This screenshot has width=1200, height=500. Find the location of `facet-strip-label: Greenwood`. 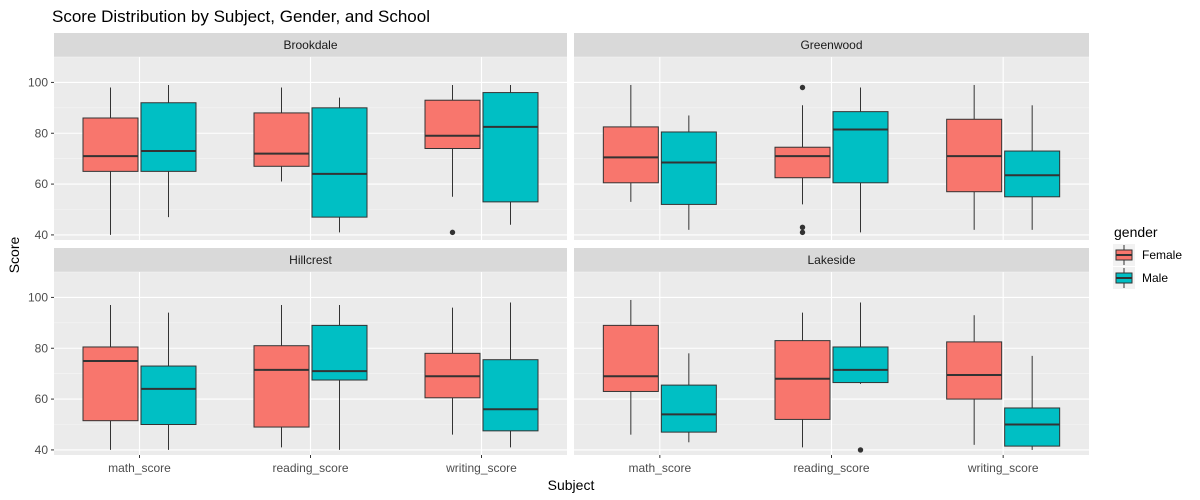

facet-strip-label: Greenwood is located at coordinates (831, 45).